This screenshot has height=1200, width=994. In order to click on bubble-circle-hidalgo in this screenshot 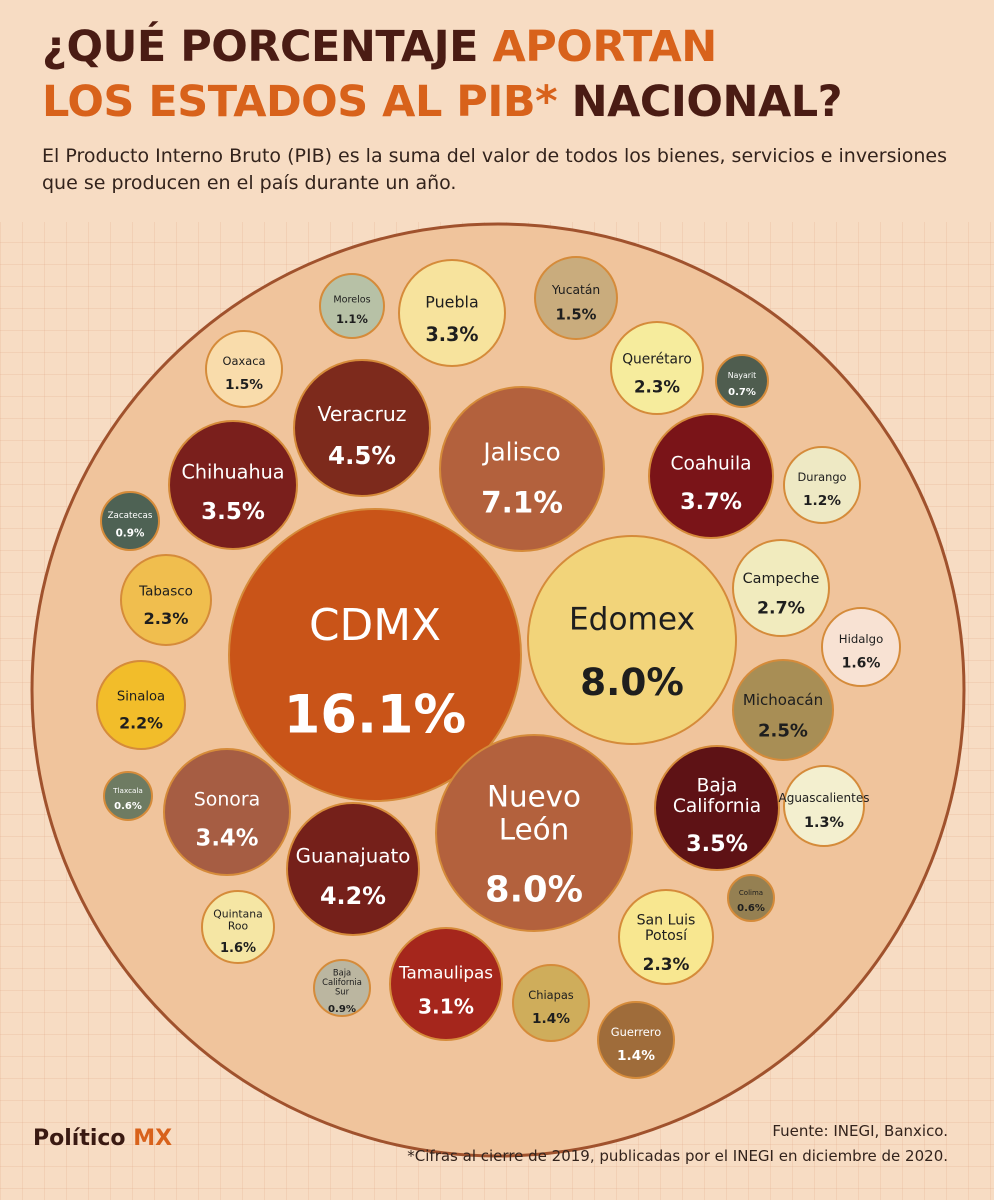, I will do `click(861, 647)`.